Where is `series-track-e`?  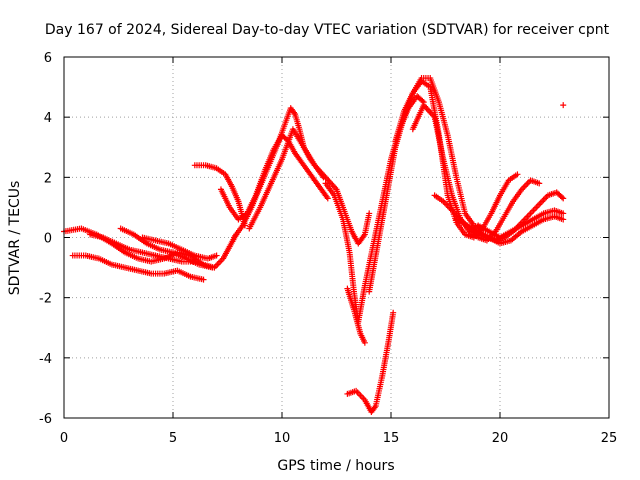 series-track-e is located at coordinates (179, 248).